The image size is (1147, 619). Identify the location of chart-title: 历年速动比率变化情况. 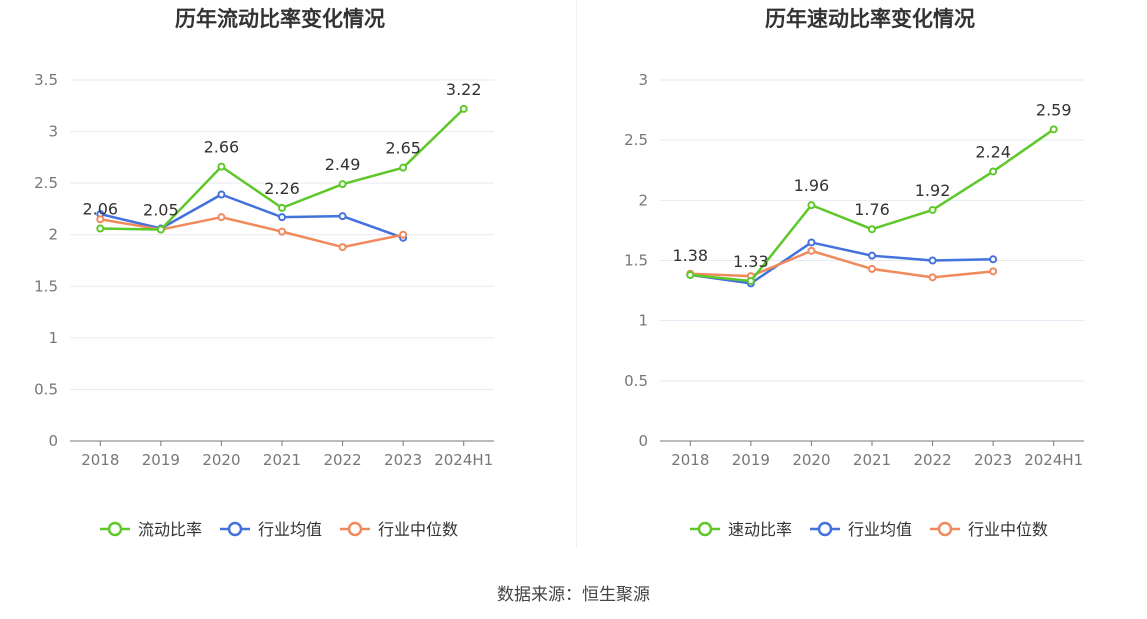
(870, 19).